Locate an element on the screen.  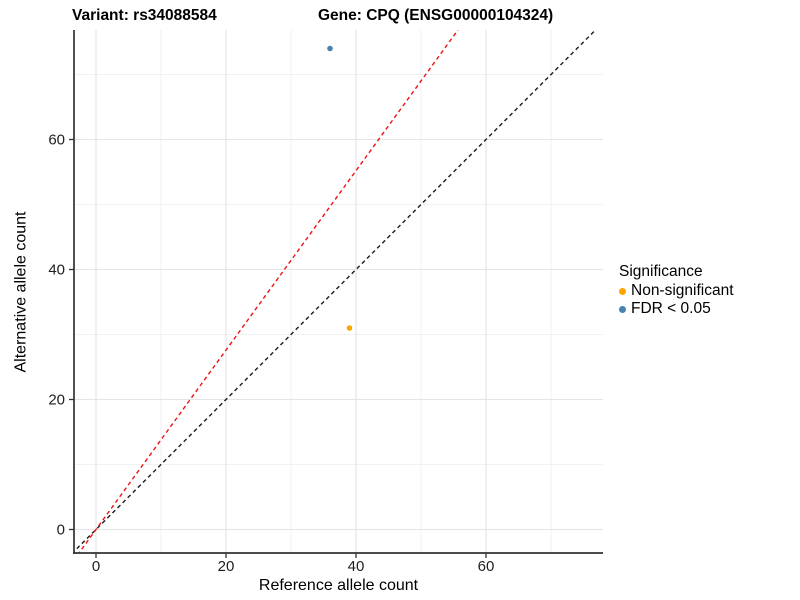
x-tick-label: 40 is located at coordinates (356, 566).